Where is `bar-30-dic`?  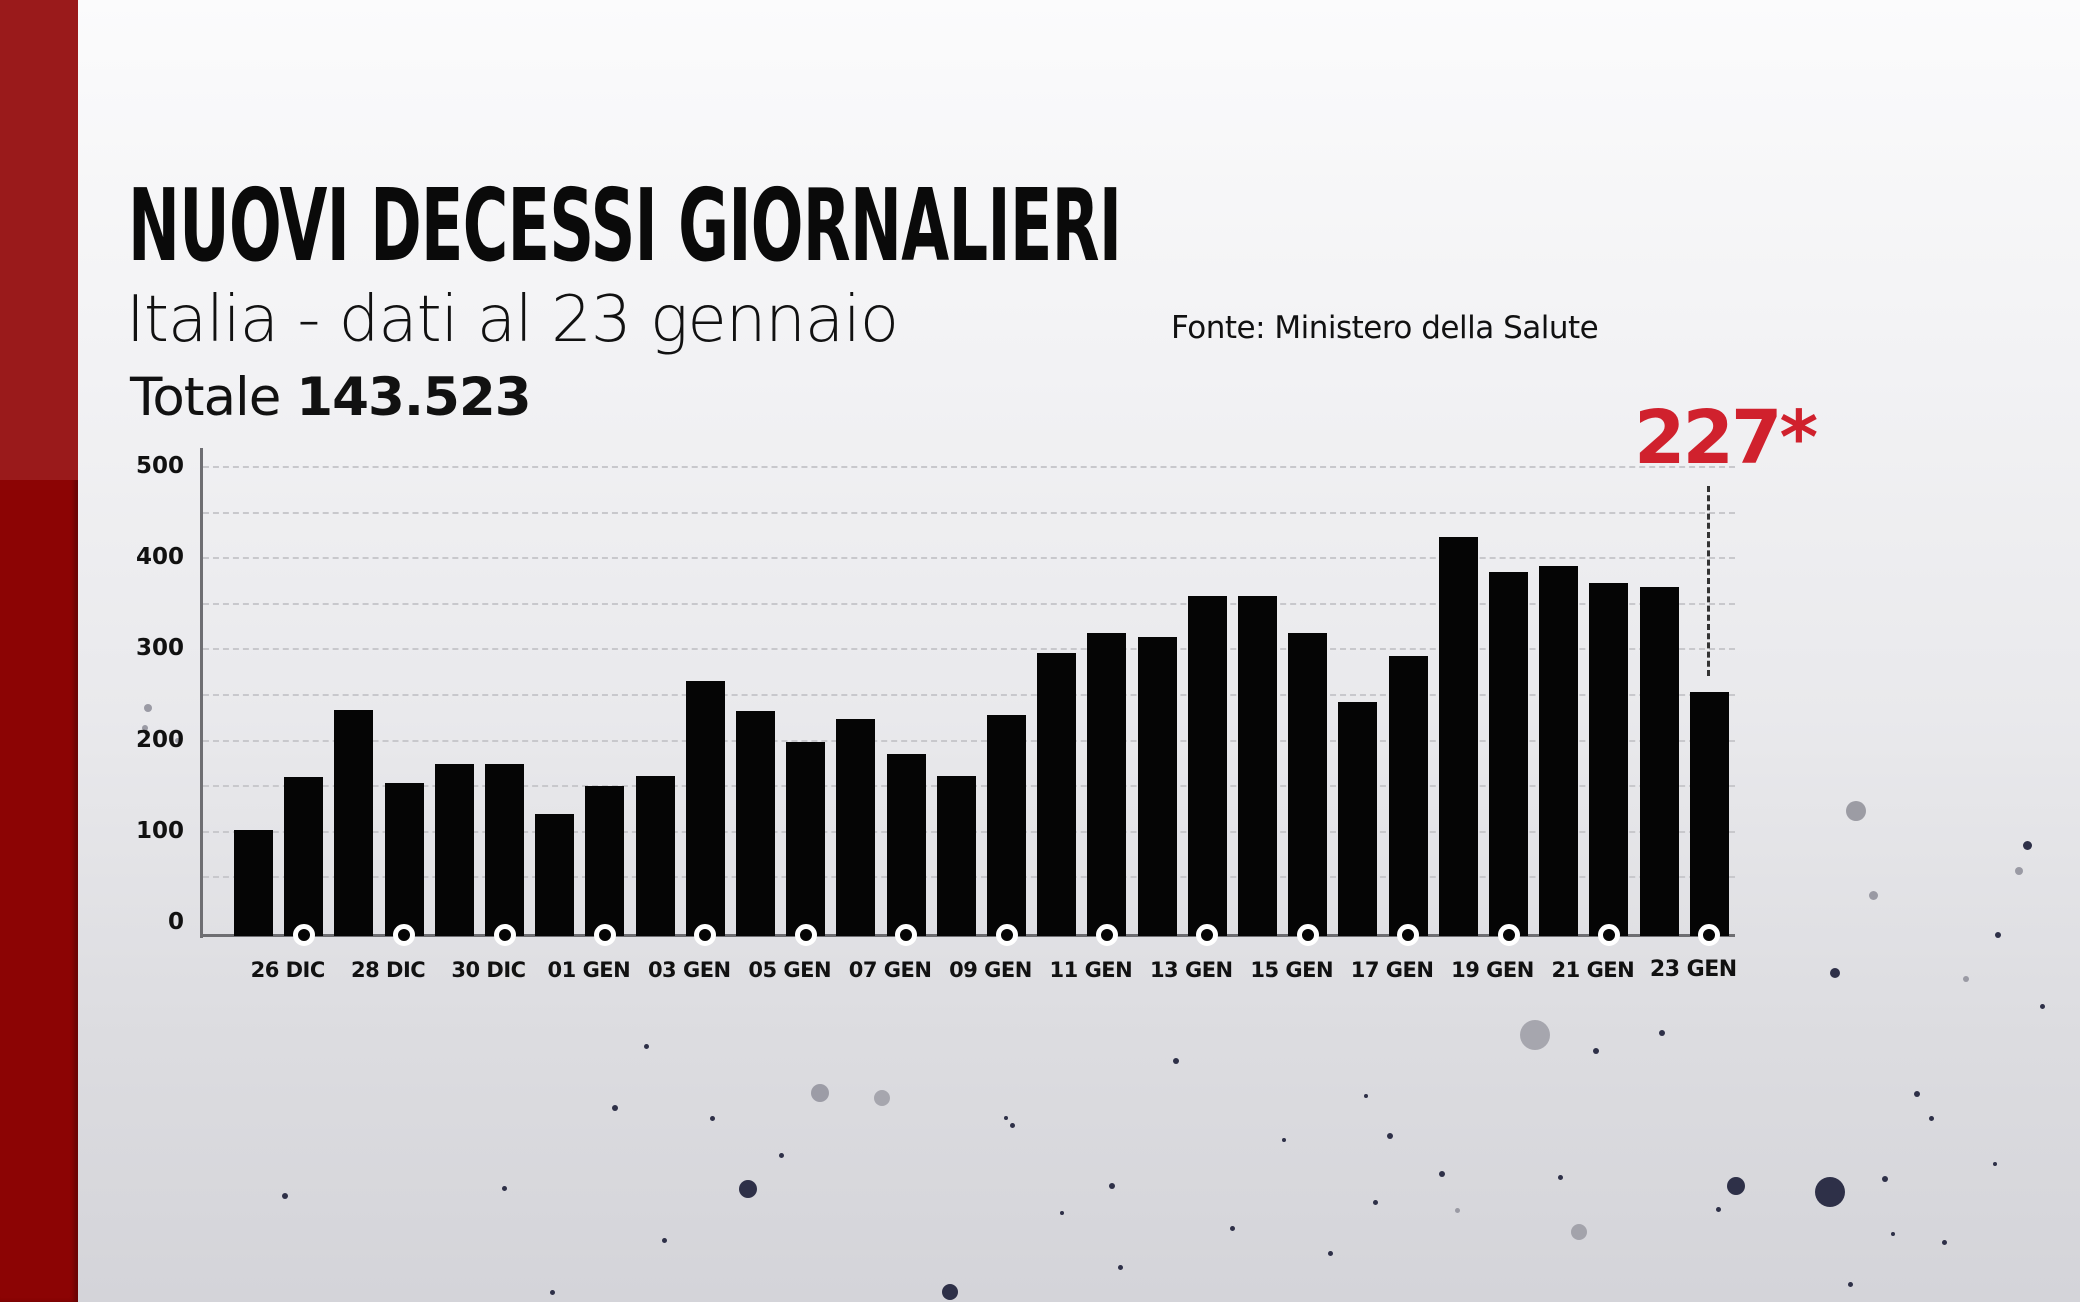
bar-30-dic is located at coordinates (504, 850).